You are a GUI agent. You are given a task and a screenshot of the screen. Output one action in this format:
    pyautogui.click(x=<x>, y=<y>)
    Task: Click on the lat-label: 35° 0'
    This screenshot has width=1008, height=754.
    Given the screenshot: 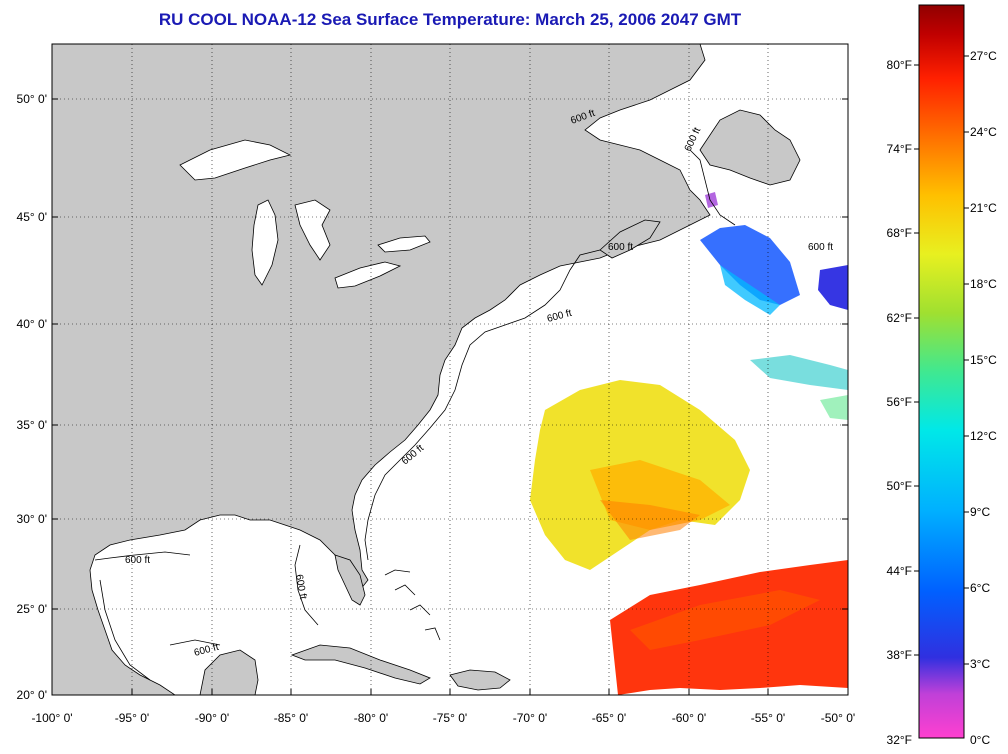 What is the action you would take?
    pyautogui.click(x=32, y=425)
    